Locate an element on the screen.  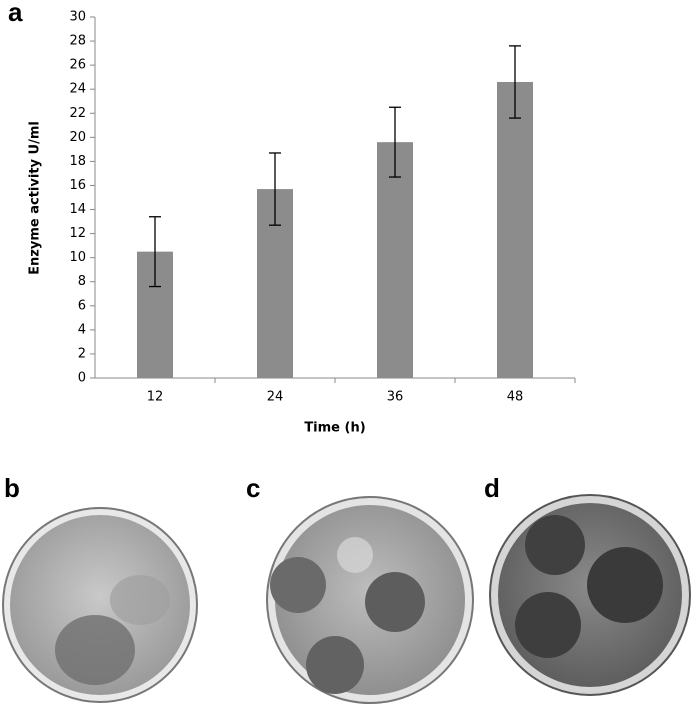
y-tick-label: 24 is located at coordinates (77, 89).